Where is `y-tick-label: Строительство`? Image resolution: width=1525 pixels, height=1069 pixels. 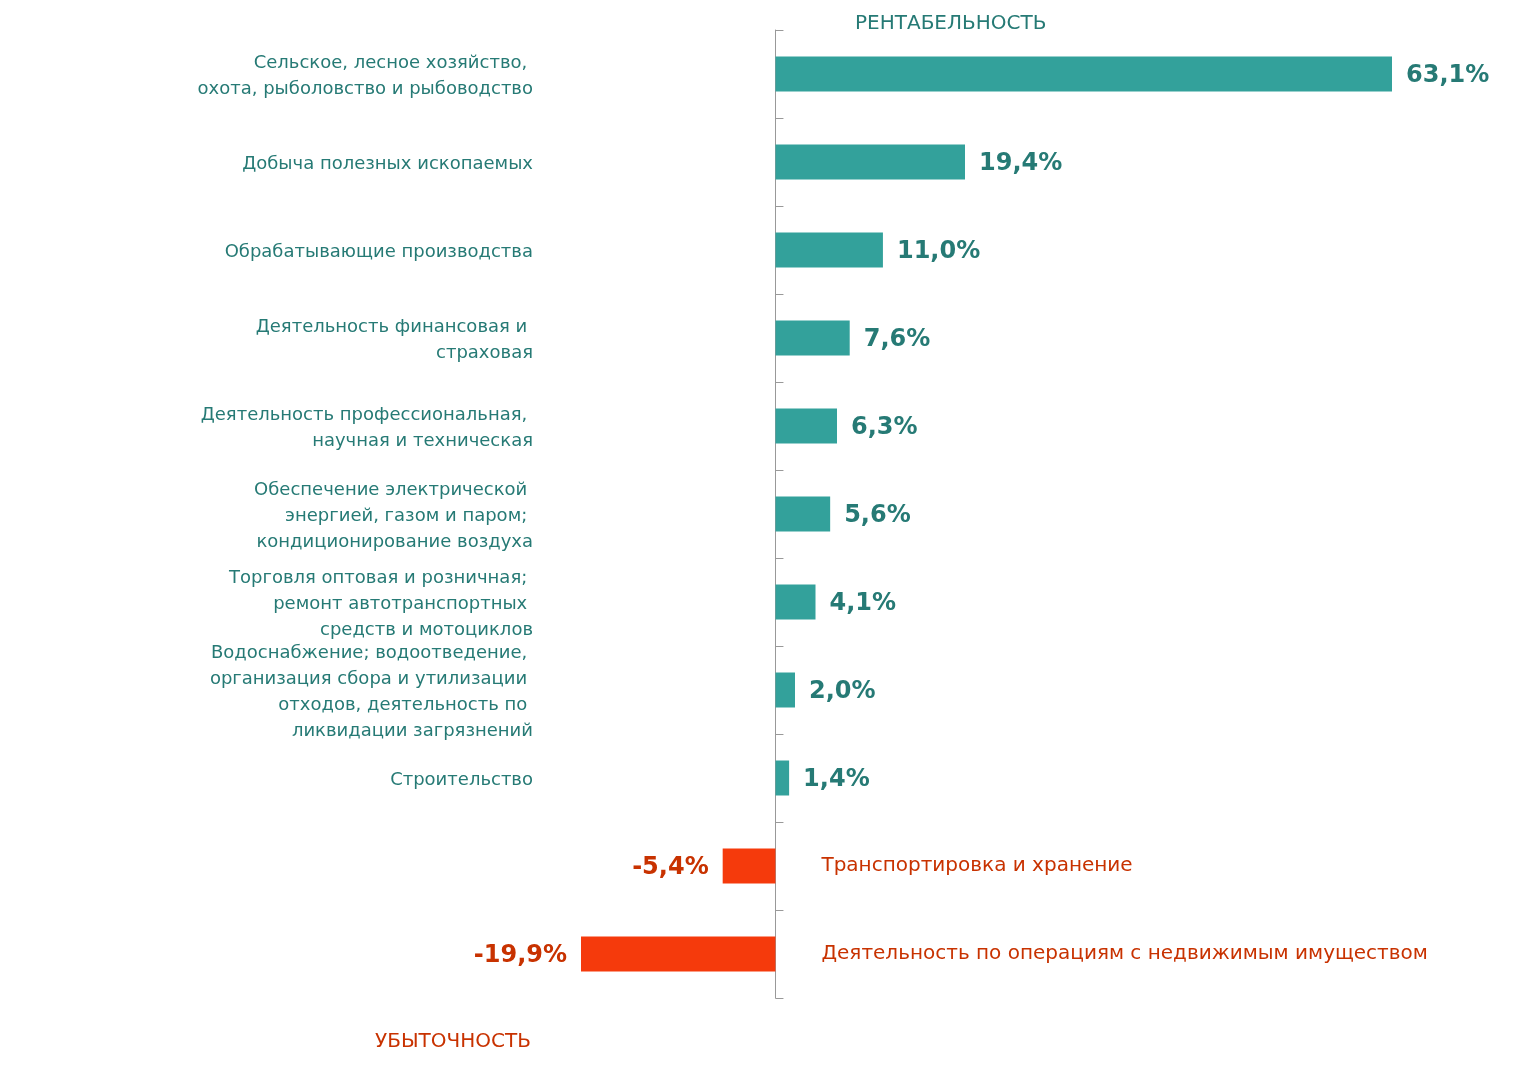
y-tick-label: Строительство is located at coordinates (461, 778).